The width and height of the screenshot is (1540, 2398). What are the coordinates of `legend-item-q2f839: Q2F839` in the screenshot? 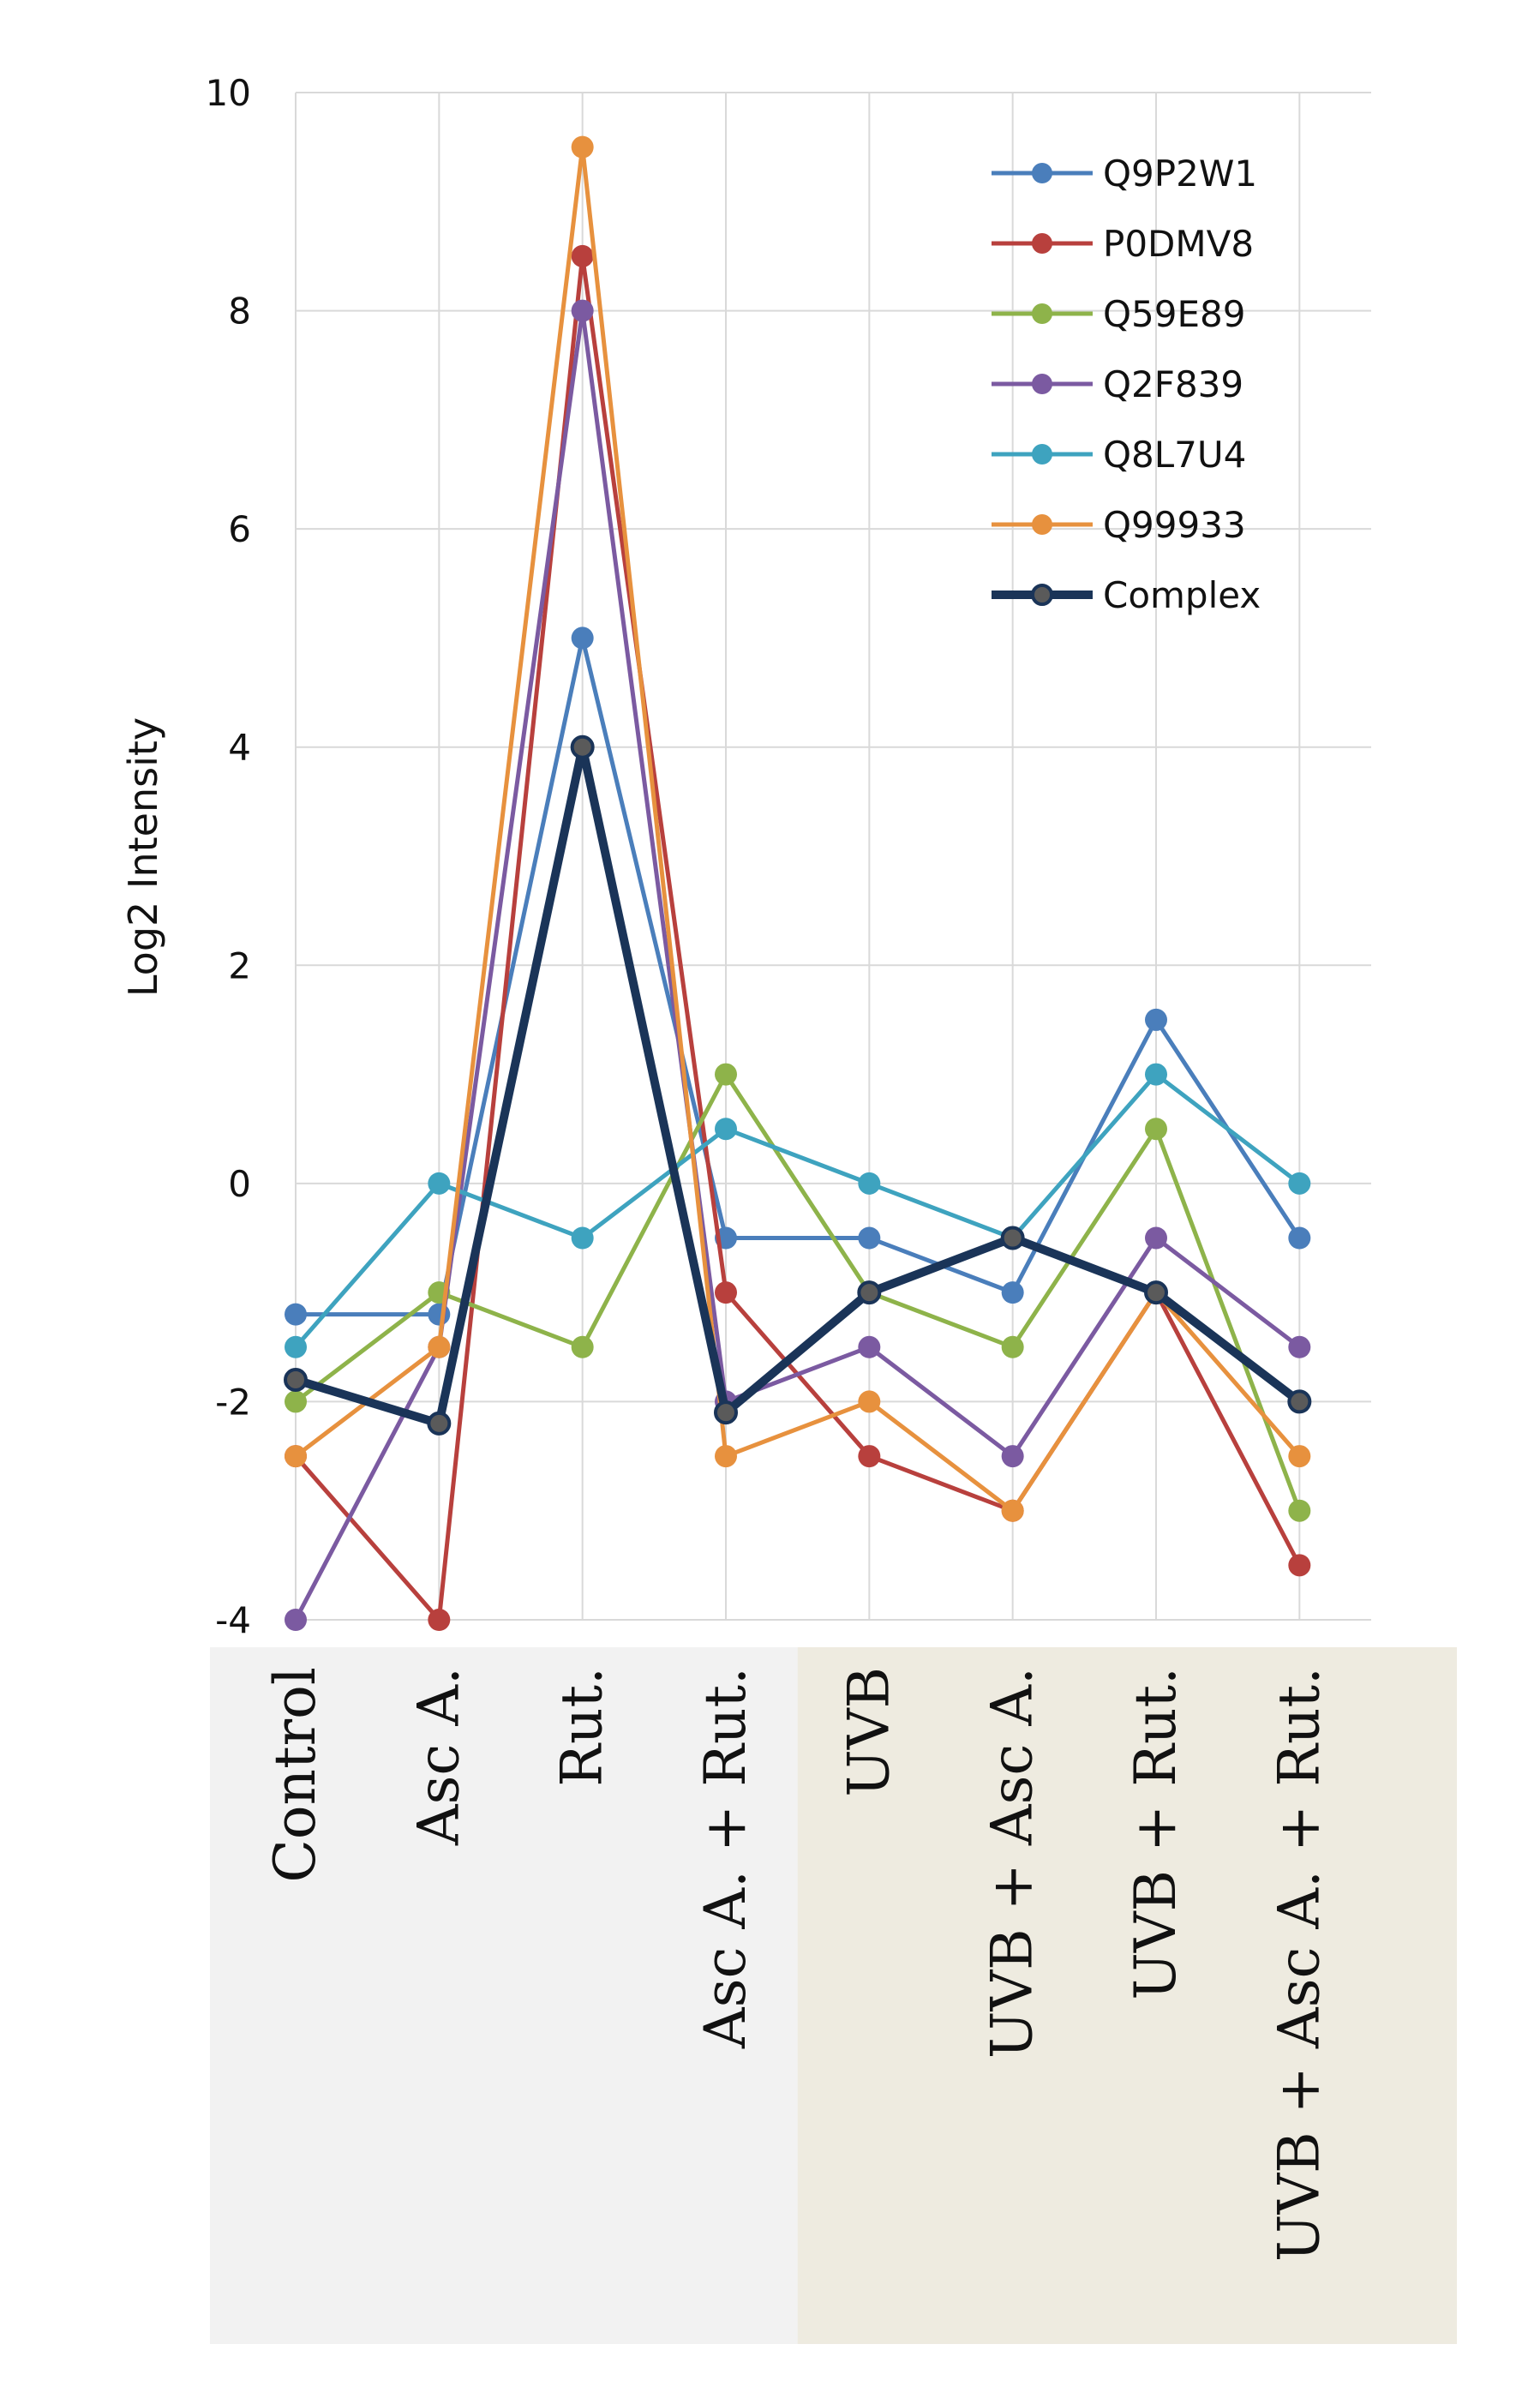 It's located at (1117, 384).